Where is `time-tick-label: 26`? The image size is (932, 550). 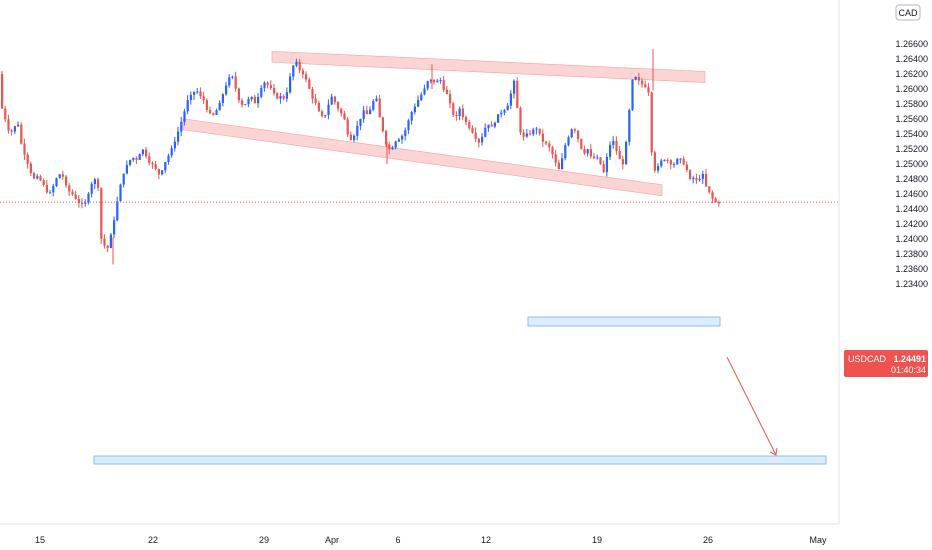 time-tick-label: 26 is located at coordinates (708, 540).